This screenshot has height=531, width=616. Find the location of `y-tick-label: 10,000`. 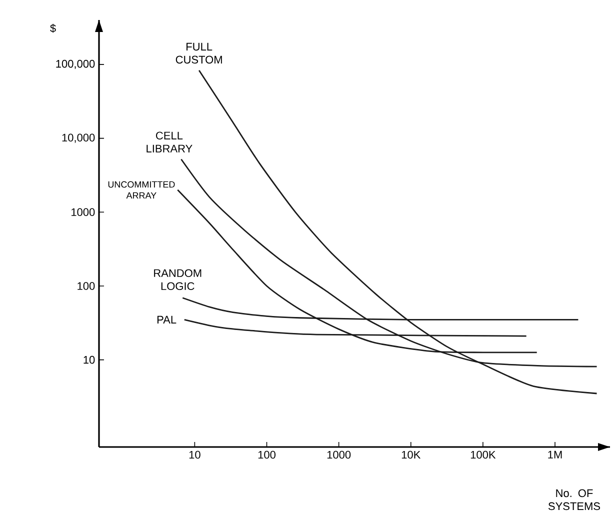

y-tick-label: 10,000 is located at coordinates (78, 138).